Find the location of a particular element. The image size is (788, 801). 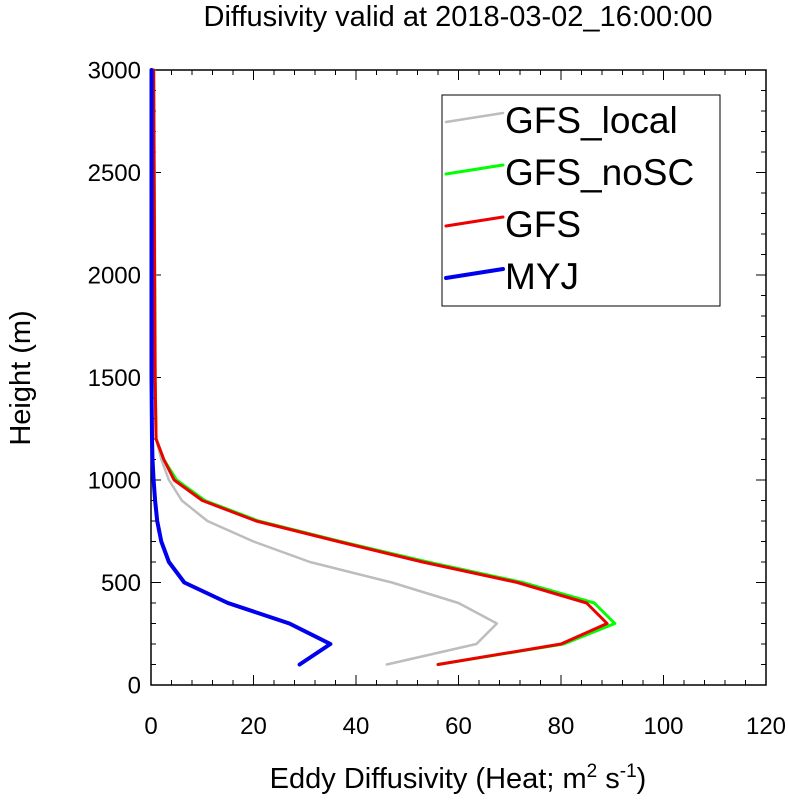

x-axis-label-end: ) is located at coordinates (642, 779).